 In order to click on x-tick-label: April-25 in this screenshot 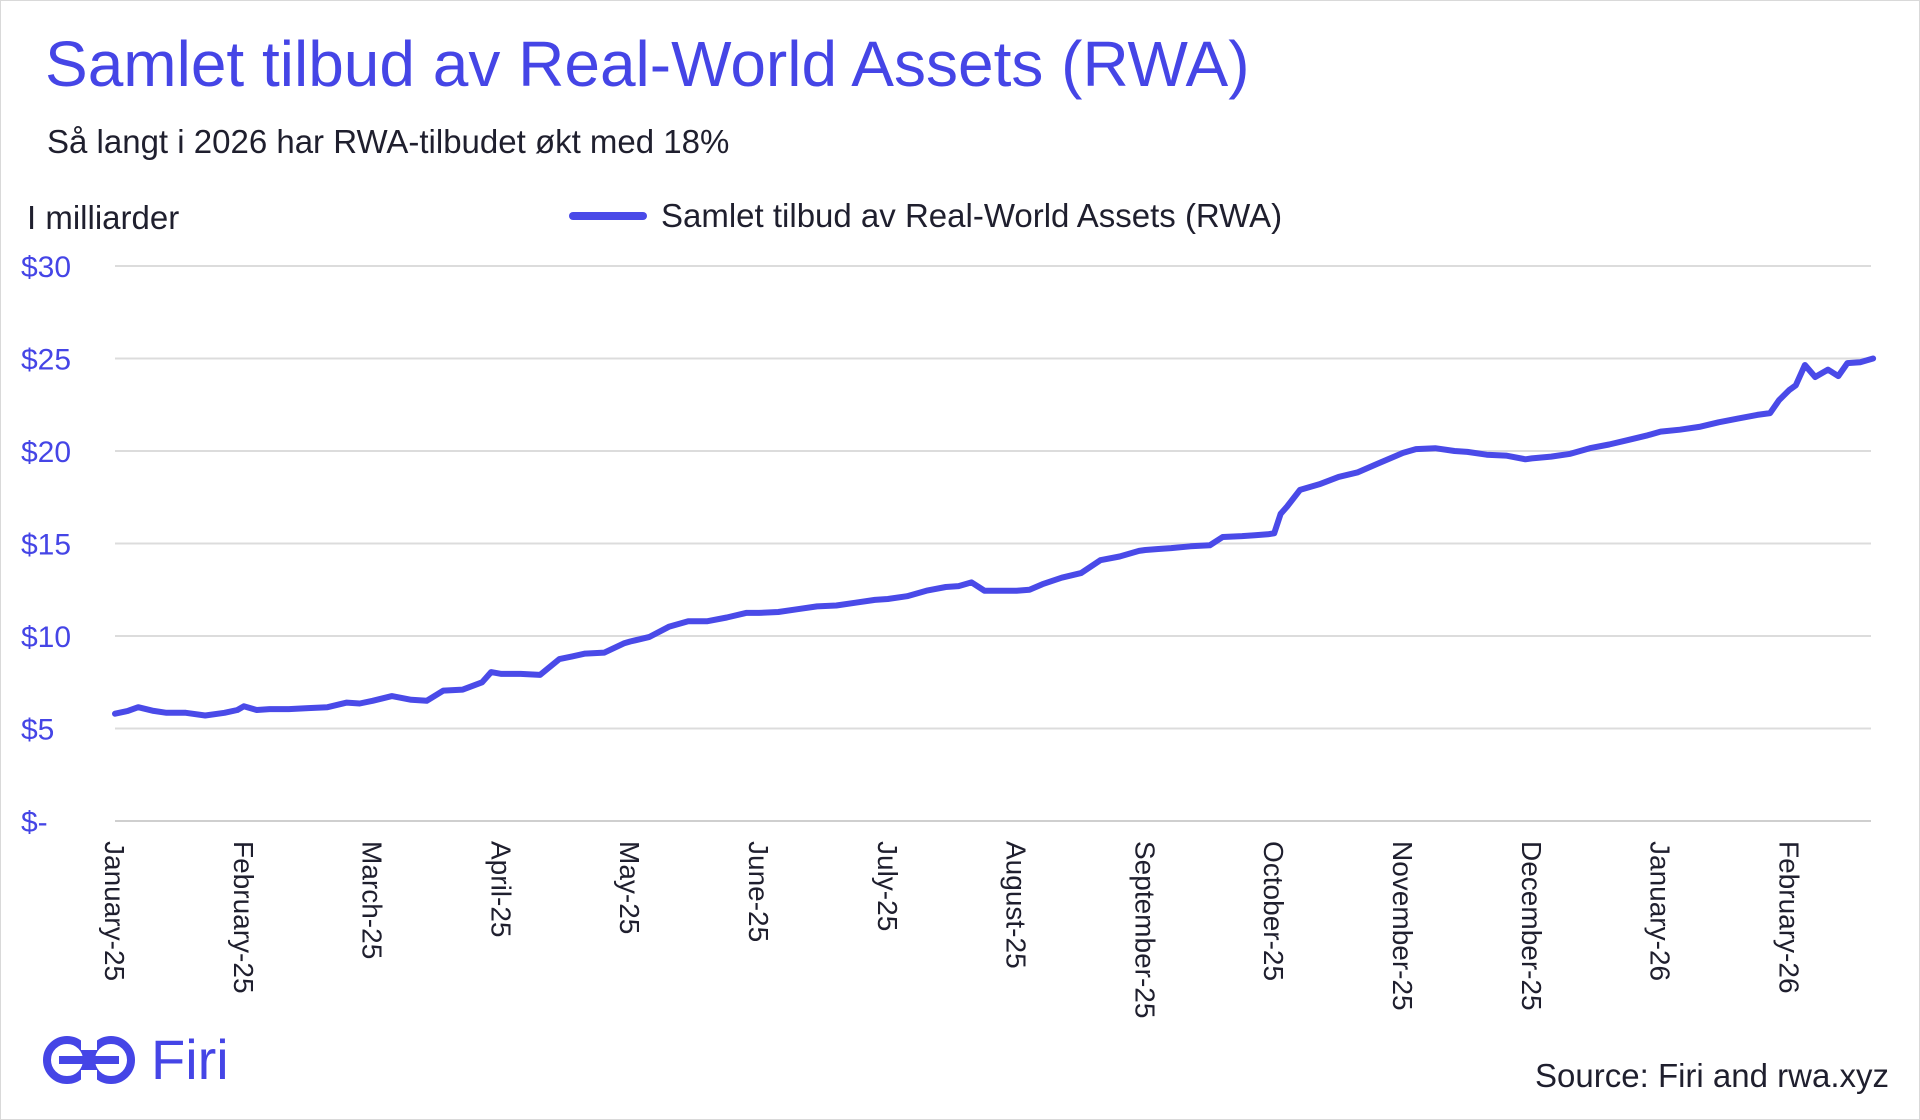, I will do `click(500, 889)`.